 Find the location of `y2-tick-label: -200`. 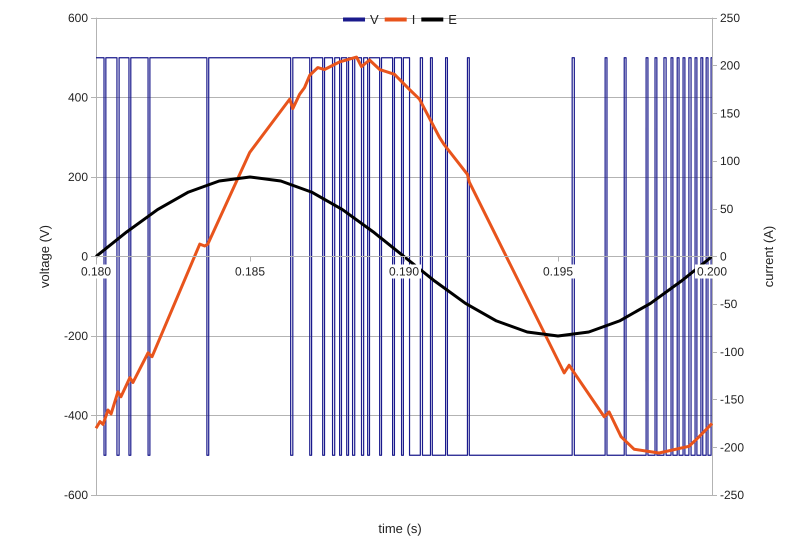

y2-tick-label: -200 is located at coordinates (732, 447).